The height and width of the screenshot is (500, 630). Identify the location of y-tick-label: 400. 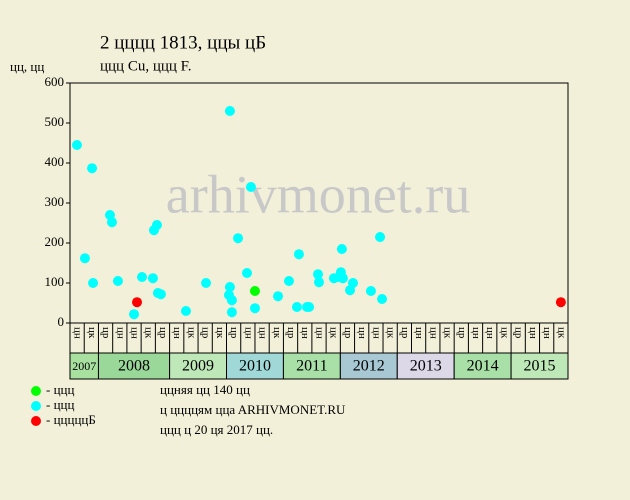
(55, 161).